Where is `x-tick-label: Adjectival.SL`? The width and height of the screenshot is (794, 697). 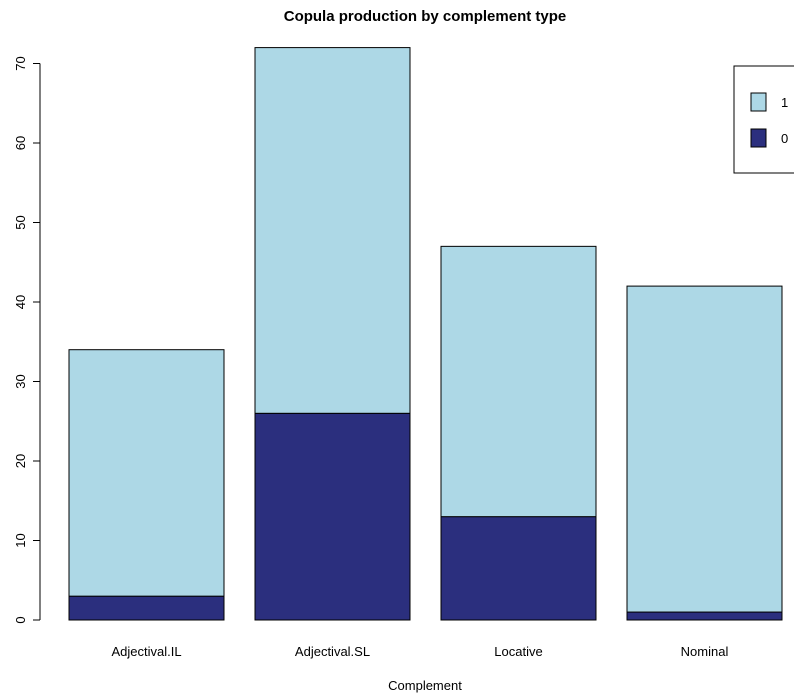
x-tick-label: Adjectival.SL is located at coordinates (332, 651).